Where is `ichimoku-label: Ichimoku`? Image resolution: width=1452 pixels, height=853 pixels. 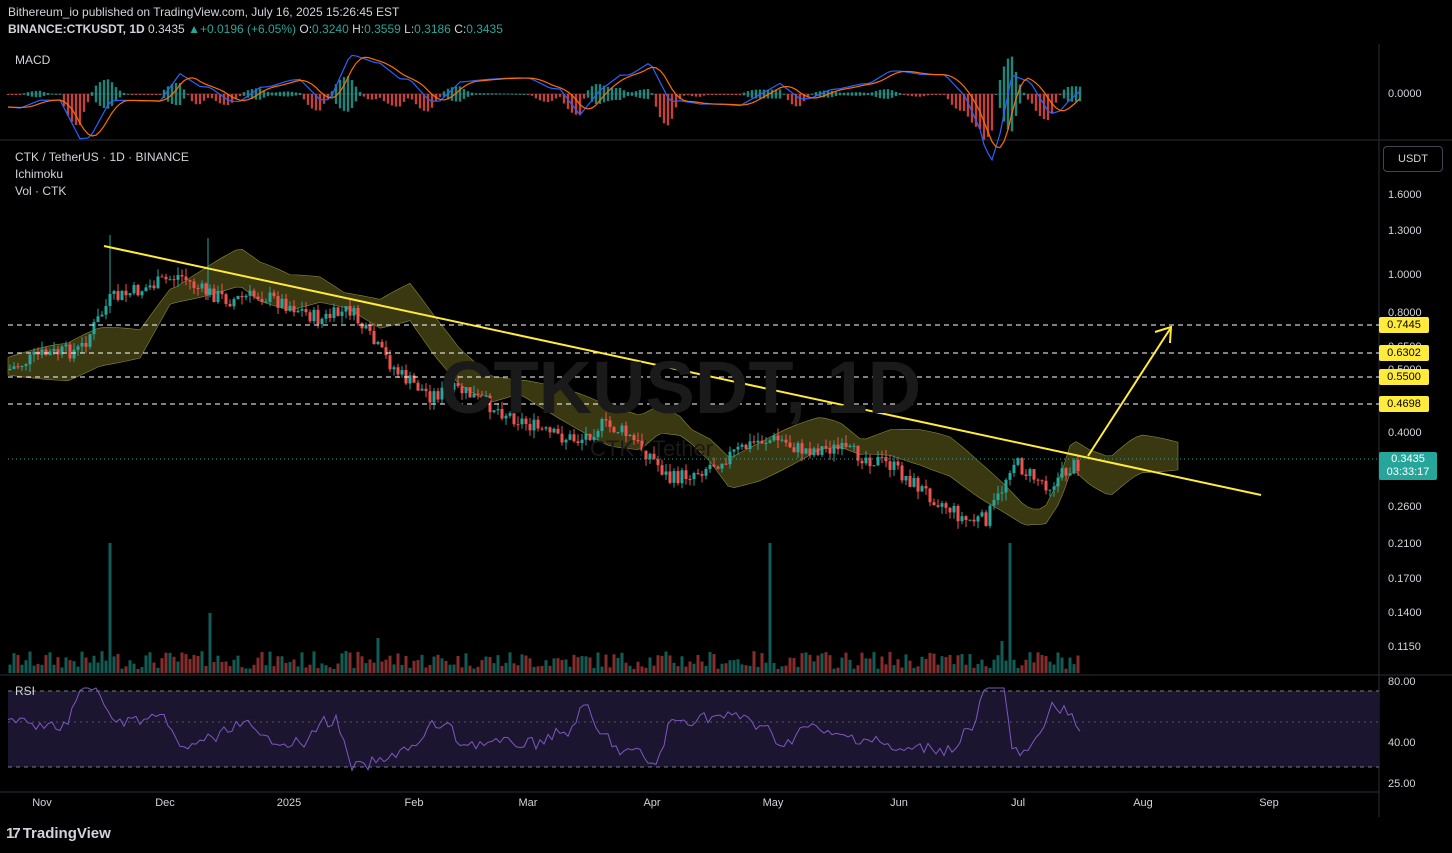
ichimoku-label: Ichimoku is located at coordinates (39, 174).